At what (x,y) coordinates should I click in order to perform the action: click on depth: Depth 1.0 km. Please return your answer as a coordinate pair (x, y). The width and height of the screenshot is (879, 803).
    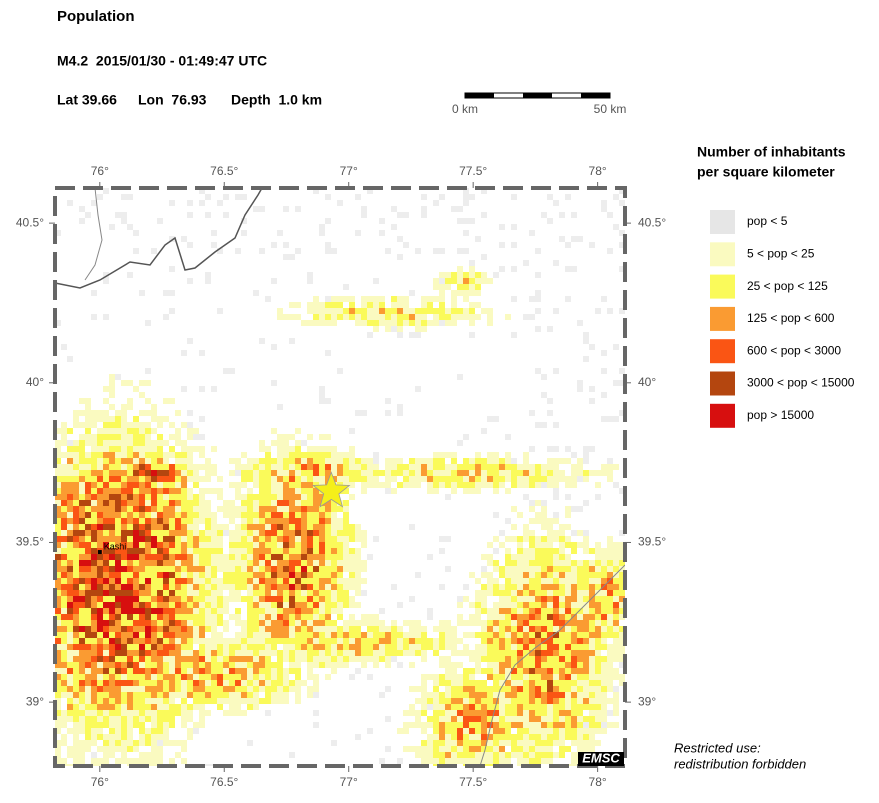
    Looking at the image, I should click on (276, 100).